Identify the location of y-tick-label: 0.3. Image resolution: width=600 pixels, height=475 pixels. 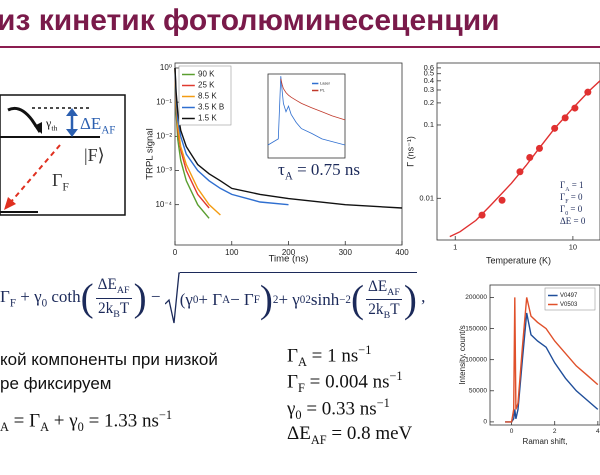
(429, 89).